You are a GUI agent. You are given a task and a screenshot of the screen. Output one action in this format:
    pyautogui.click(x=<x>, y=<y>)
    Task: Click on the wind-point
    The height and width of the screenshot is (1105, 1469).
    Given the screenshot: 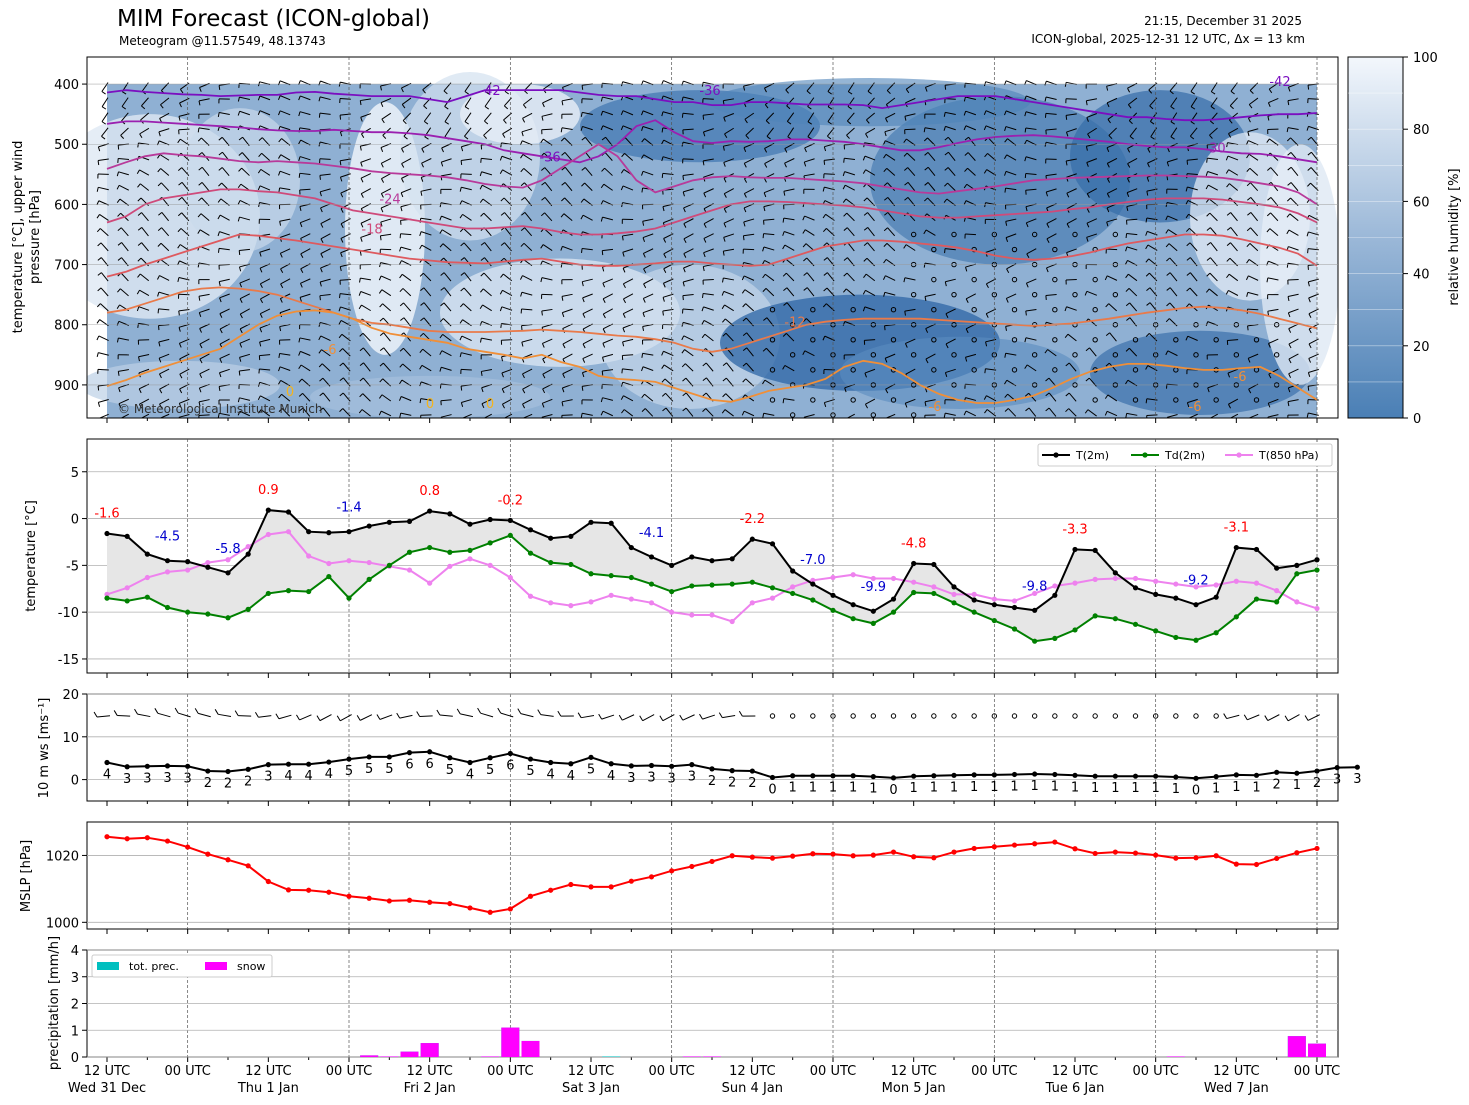 What is the action you would take?
    pyautogui.click(x=1156, y=776)
    